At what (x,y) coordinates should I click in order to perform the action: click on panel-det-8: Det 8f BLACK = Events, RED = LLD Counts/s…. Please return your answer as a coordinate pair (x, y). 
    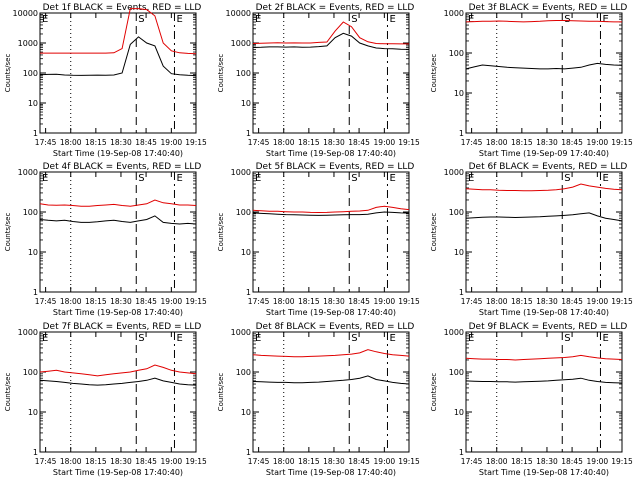
    Looking at the image, I should click on (318, 399).